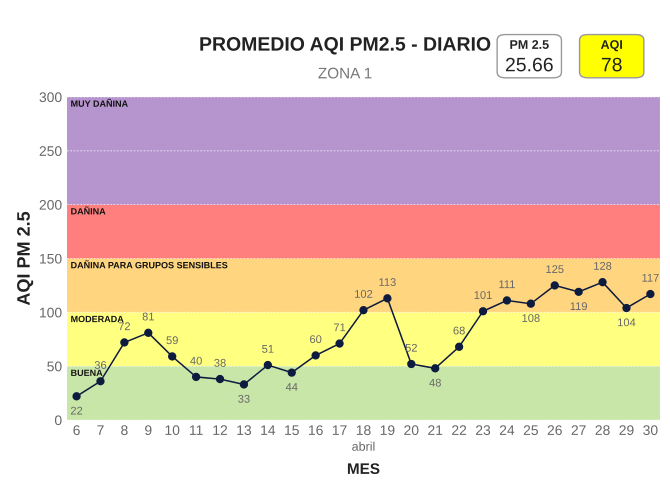 The width and height of the screenshot is (670, 480). What do you see at coordinates (603, 430) in the screenshot?
I see `x-tick-label: 28` at bounding box center [603, 430].